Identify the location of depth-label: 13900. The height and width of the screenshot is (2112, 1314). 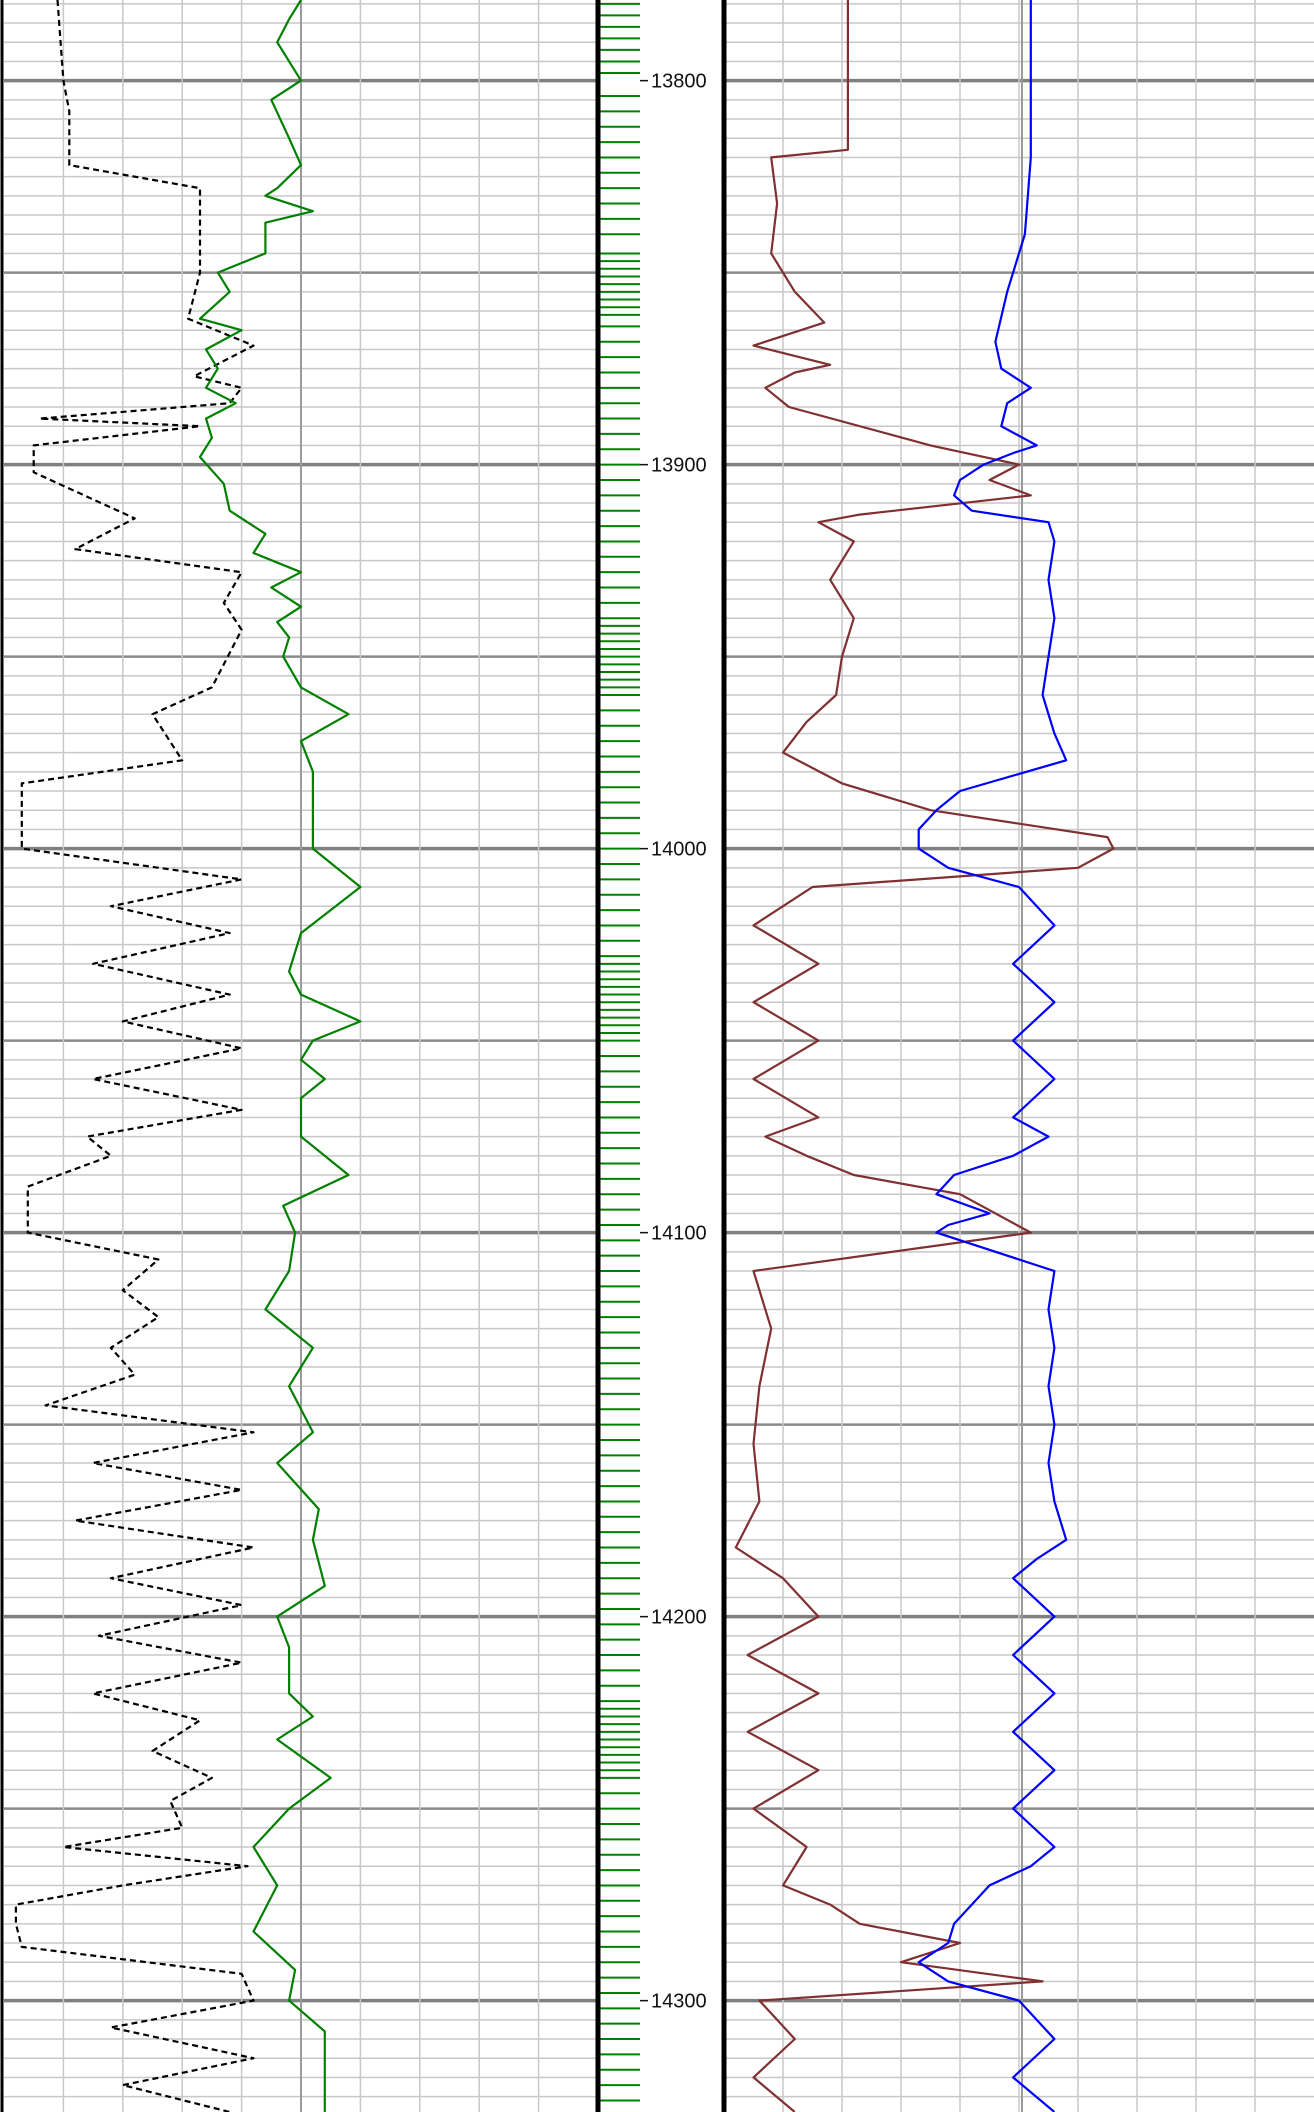
(679, 466).